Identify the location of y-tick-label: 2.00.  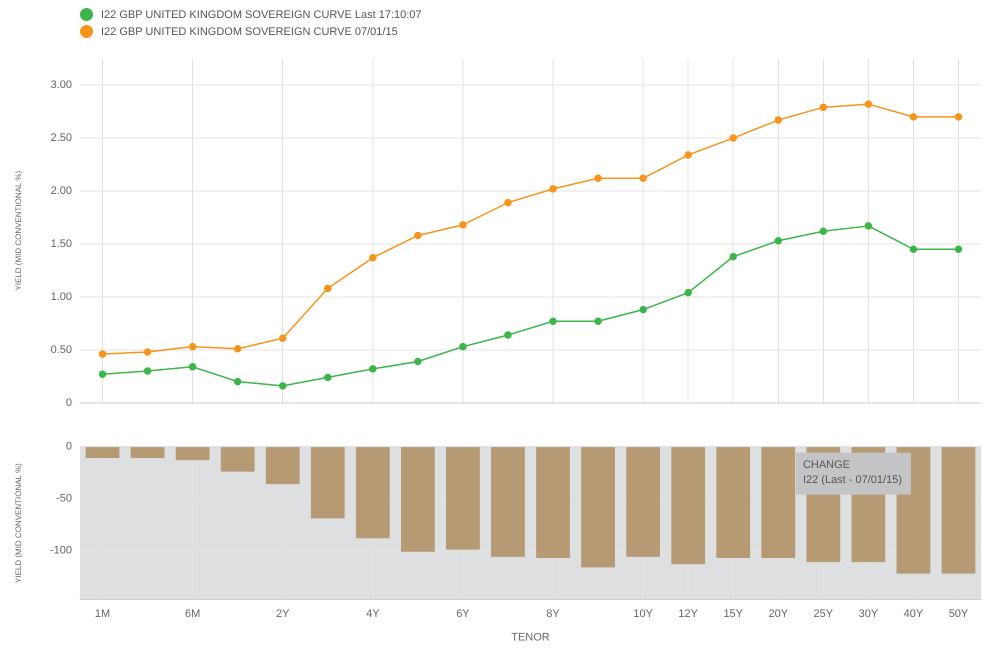
(61, 191).